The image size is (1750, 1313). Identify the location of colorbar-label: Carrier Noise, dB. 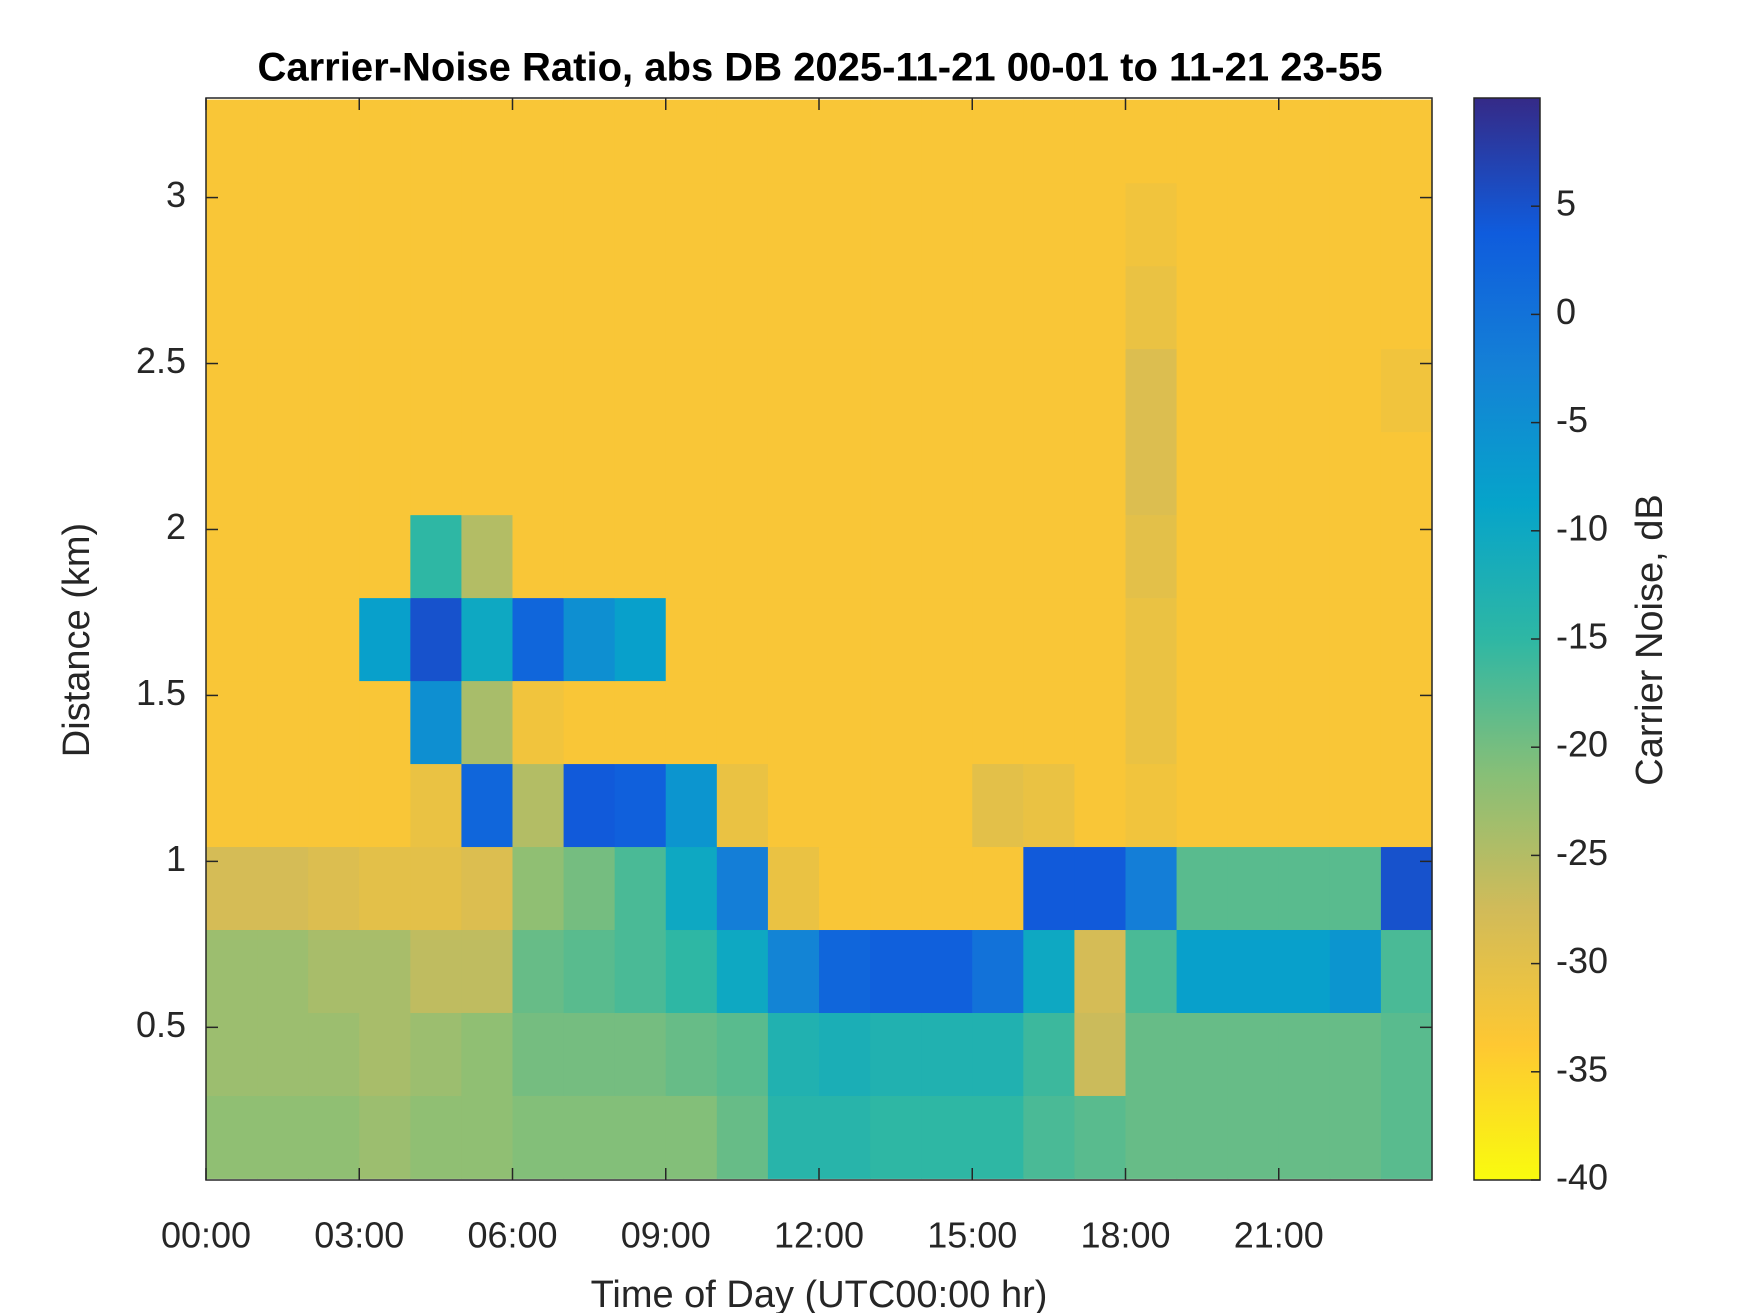
(1650, 639).